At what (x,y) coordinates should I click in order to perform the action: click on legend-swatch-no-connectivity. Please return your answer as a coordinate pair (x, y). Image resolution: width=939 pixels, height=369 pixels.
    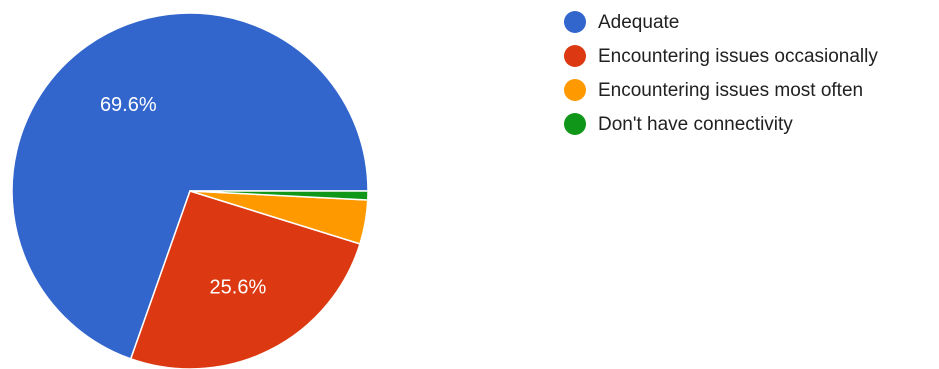
    Looking at the image, I should click on (575, 124).